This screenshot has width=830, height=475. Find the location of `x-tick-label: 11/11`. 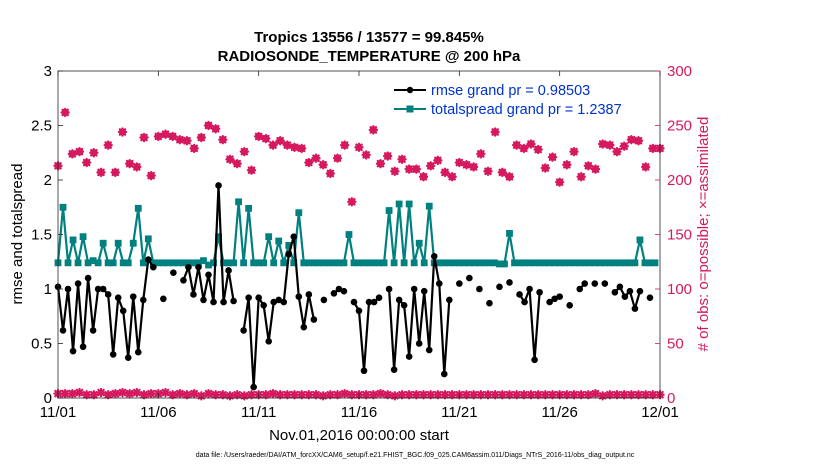

x-tick-label: 11/11 is located at coordinates (258, 412).